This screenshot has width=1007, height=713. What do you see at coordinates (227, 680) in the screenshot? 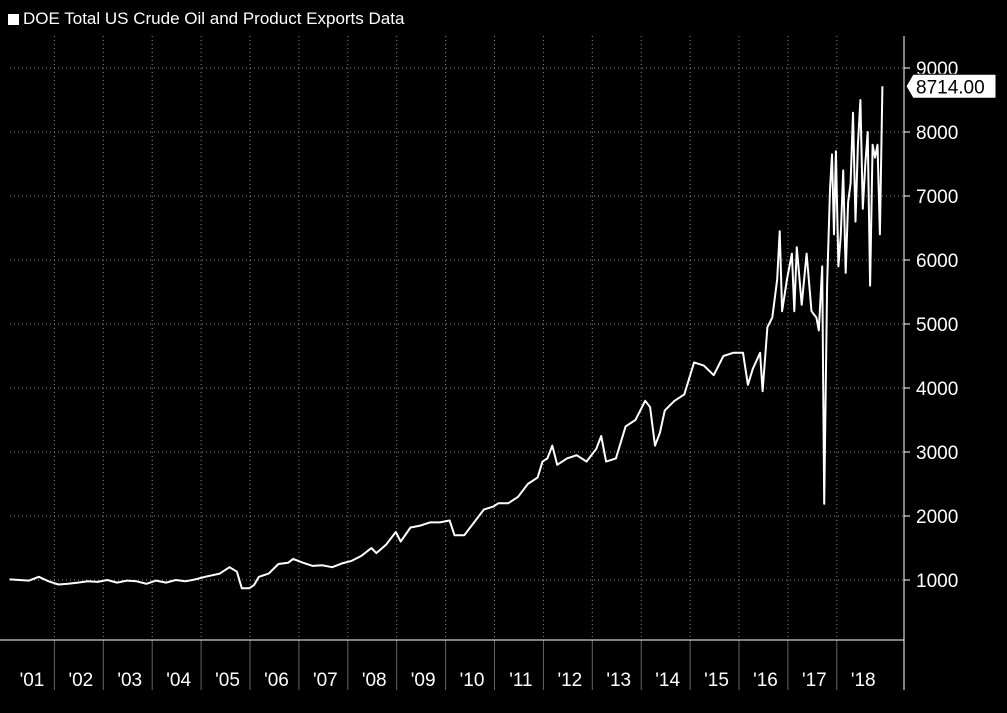
I see `x-tick-label: '05` at bounding box center [227, 680].